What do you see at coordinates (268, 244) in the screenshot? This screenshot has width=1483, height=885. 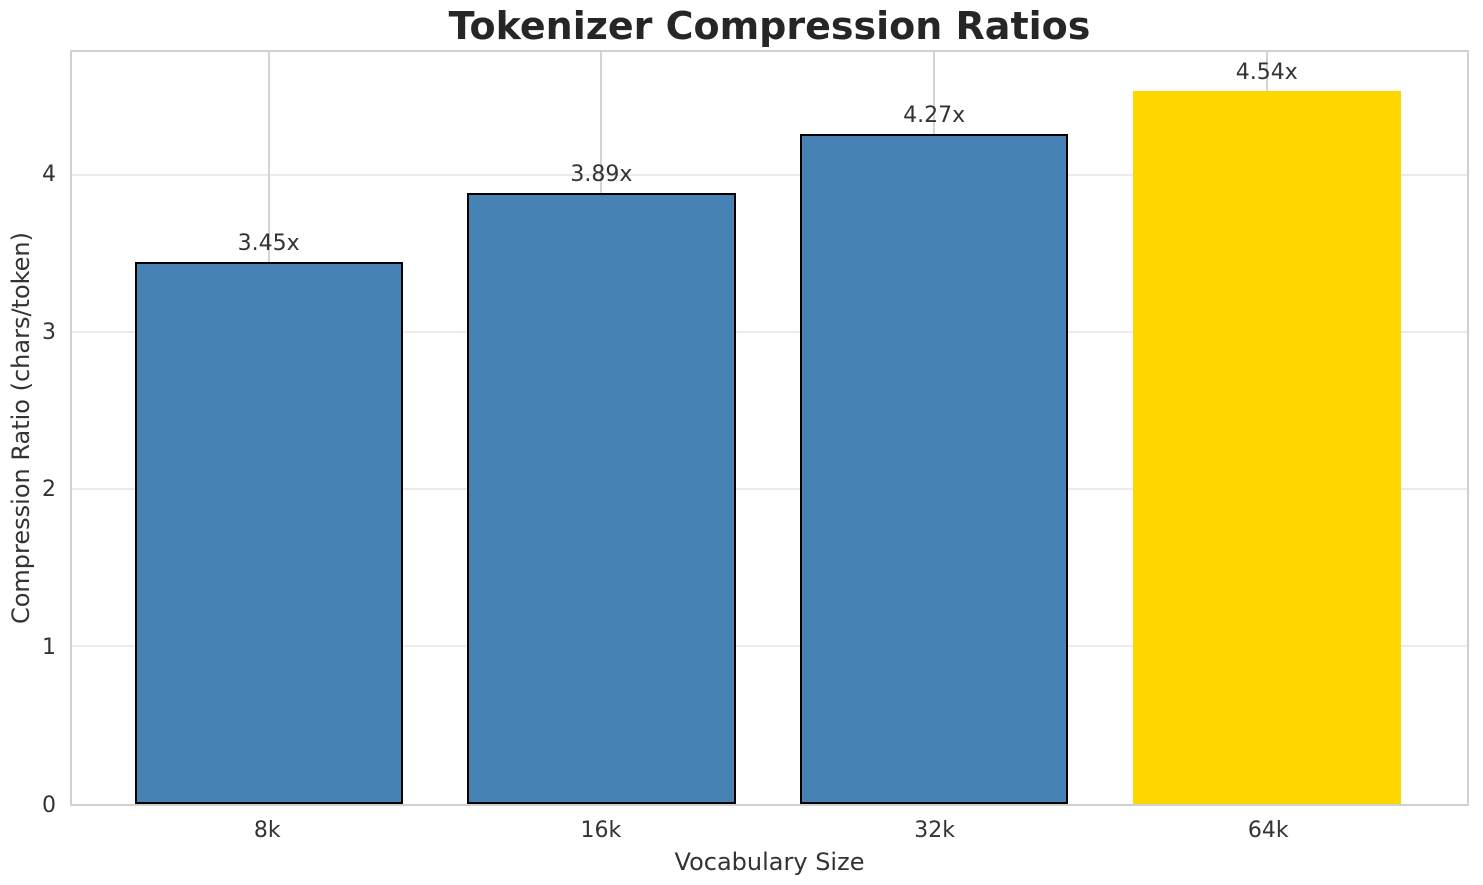 I see `bar-value-label-8k: 3.45x` at bounding box center [268, 244].